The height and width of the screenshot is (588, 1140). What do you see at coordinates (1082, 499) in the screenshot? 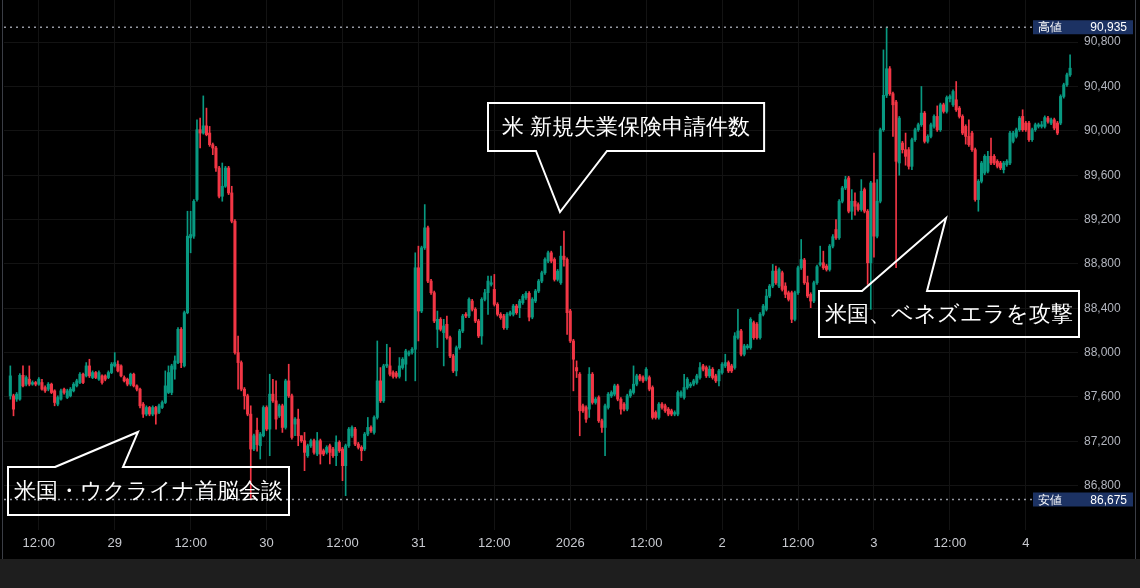
I see `text: 安値 86,675` at bounding box center [1082, 499].